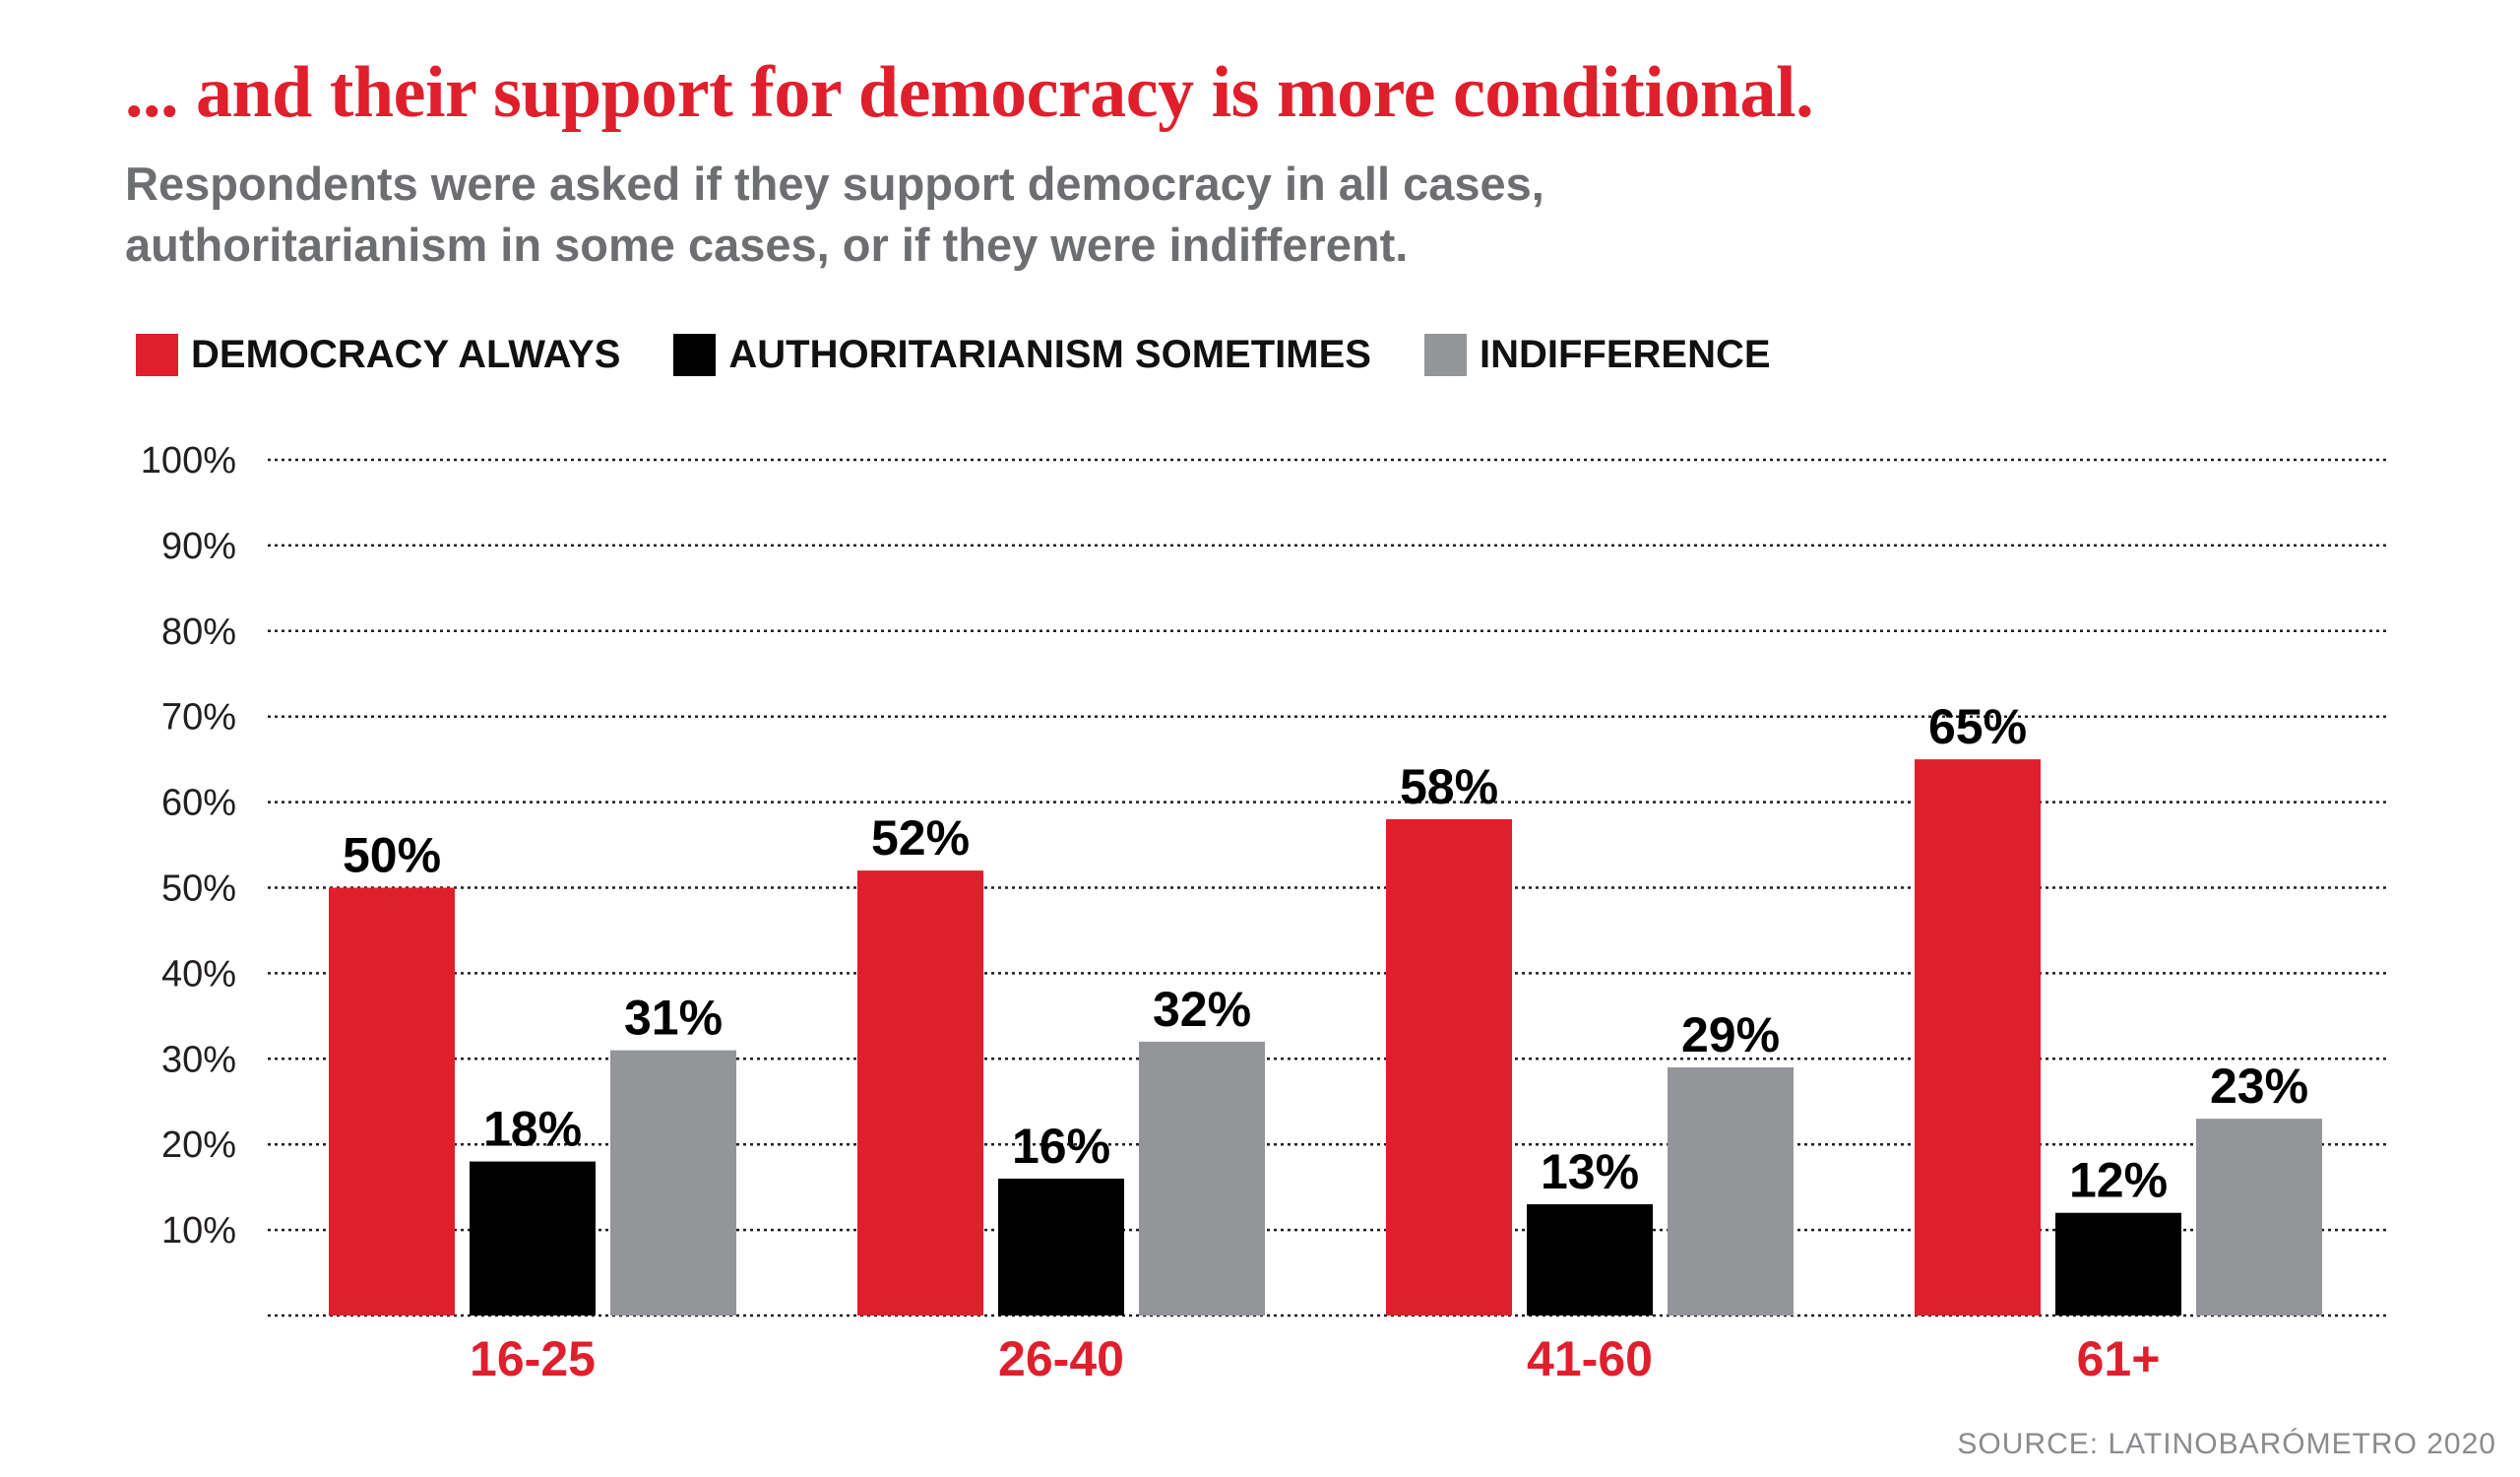 This screenshot has width=2520, height=1477. I want to click on x-category-label: 26-40, so click(1061, 1358).